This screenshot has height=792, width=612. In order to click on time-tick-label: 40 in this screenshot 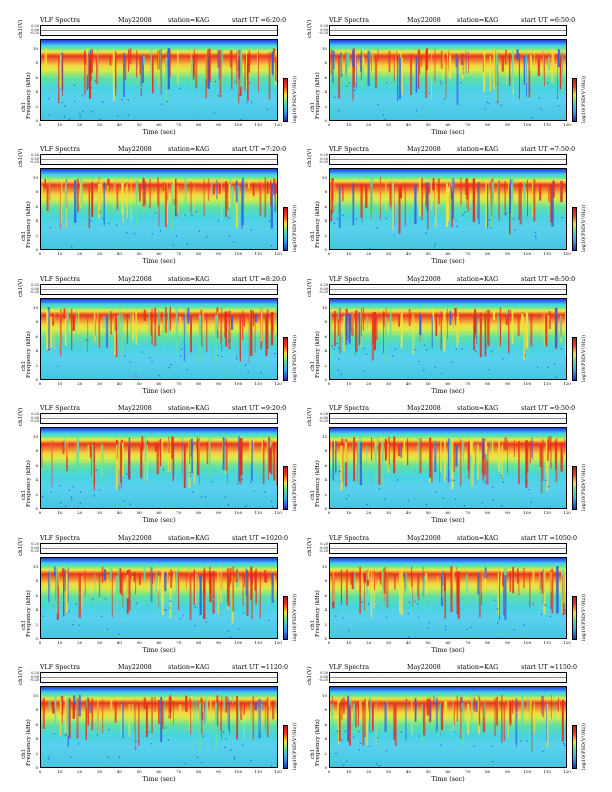, I will do `click(119, 512)`.